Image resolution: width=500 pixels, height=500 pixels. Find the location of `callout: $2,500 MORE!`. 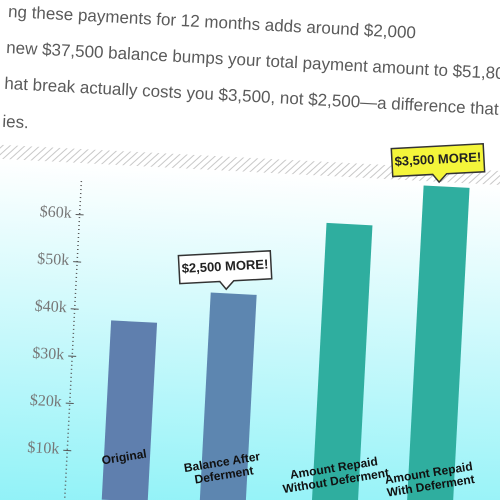

callout: $2,500 MORE! is located at coordinates (225, 270).